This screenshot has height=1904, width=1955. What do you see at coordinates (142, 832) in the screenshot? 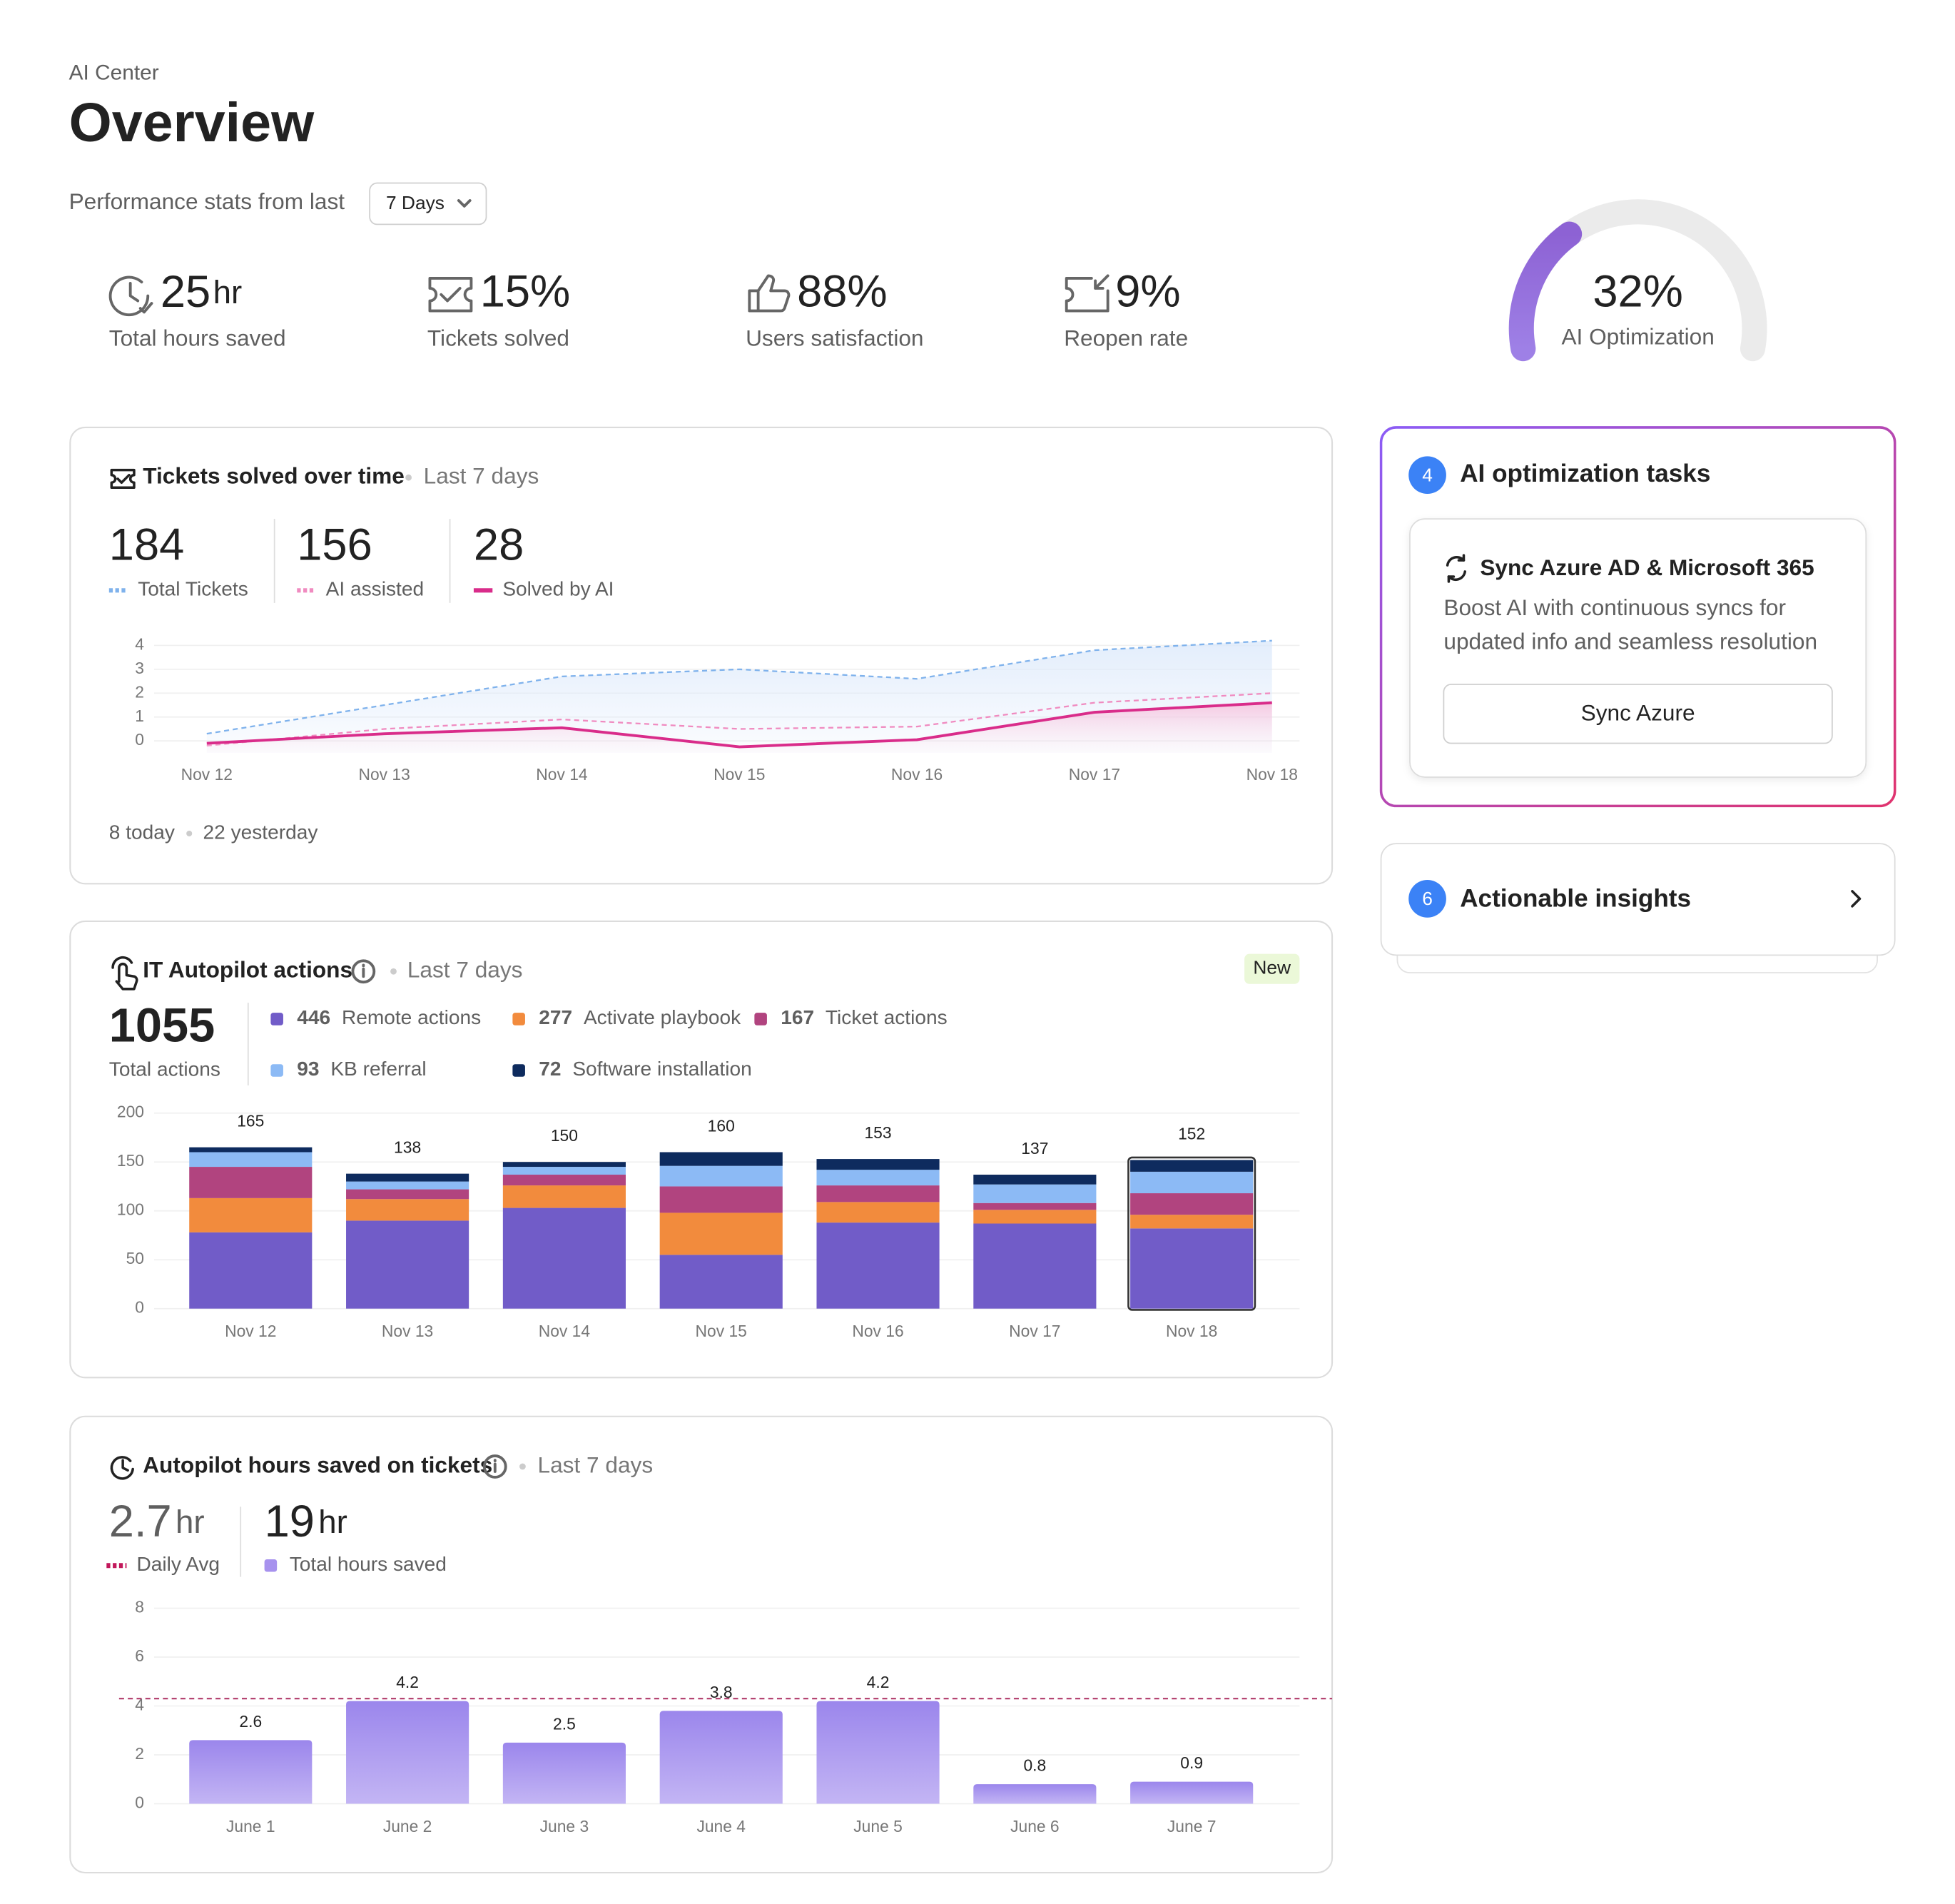
I see `footer-stat: 8 today` at bounding box center [142, 832].